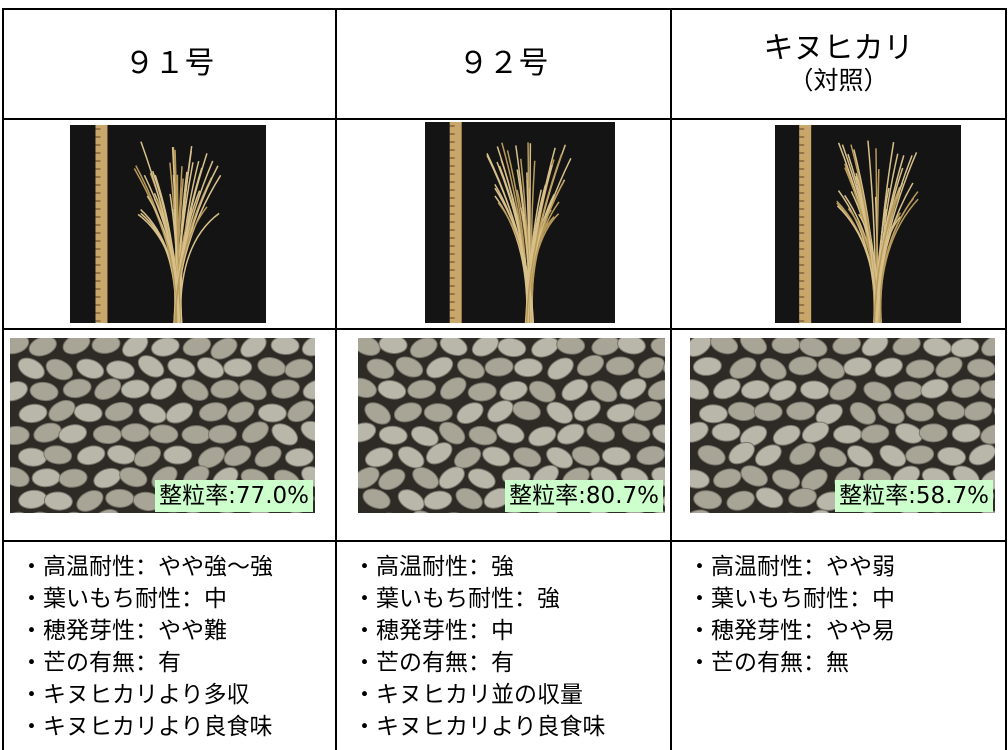 This screenshot has width=1008, height=750. What do you see at coordinates (584, 496) in the screenshot?
I see `grain-rate-label: 整粒率:80.7%` at bounding box center [584, 496].